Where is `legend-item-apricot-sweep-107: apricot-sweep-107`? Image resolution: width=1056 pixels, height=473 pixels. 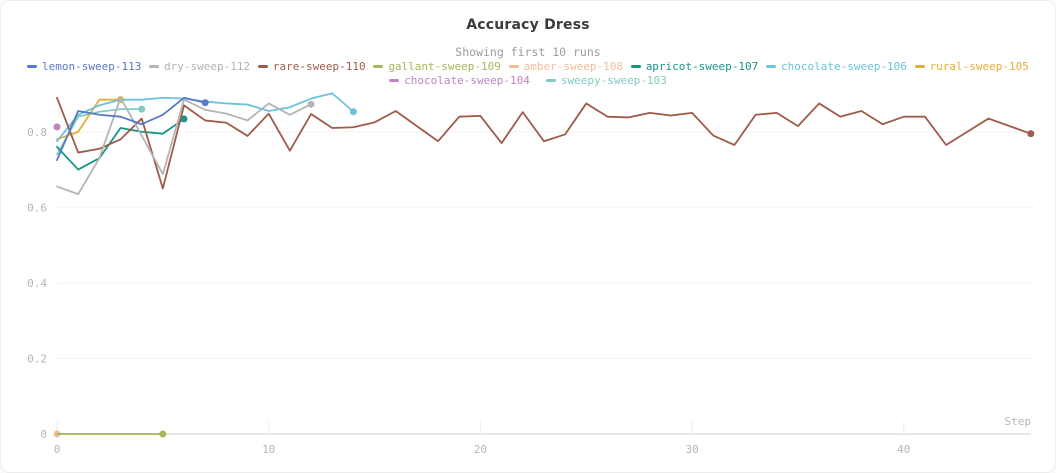 legend-item-apricot-sweep-107: apricot-sweep-107 is located at coordinates (694, 66).